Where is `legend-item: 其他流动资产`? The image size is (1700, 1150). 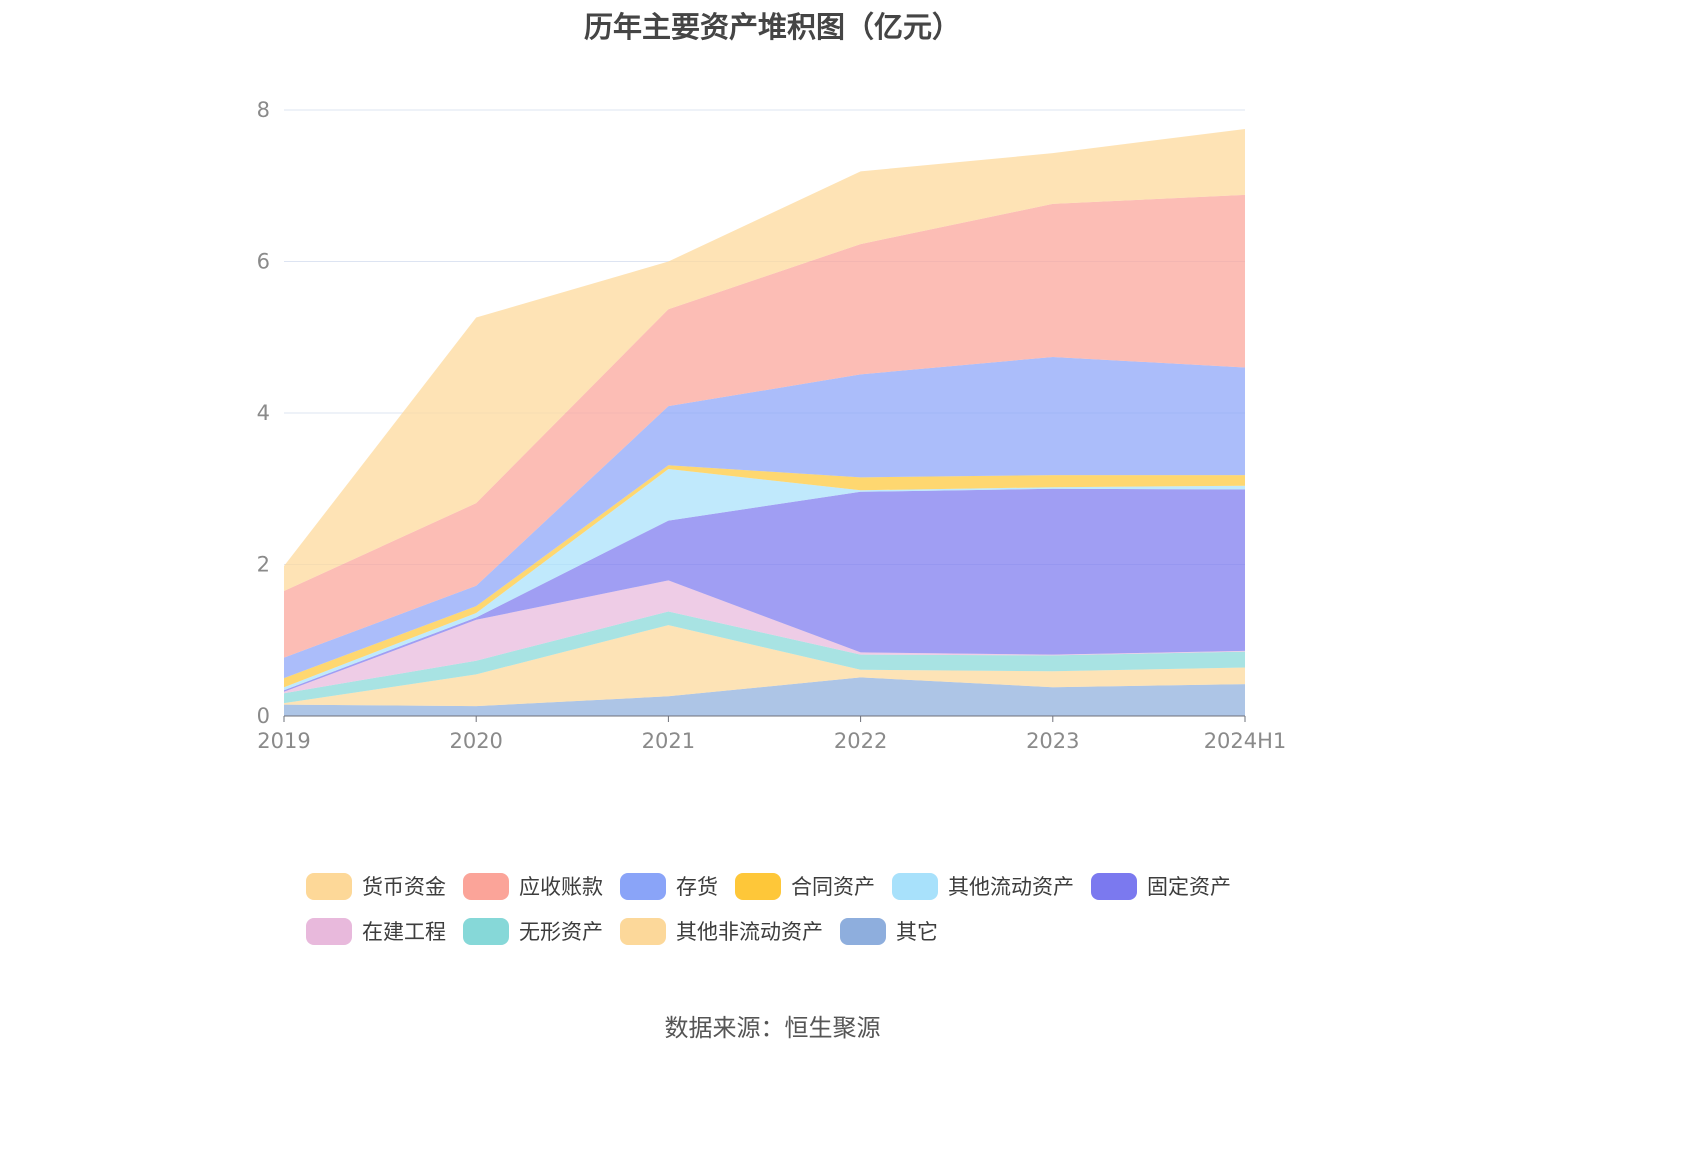
legend-item: 其他流动资产 is located at coordinates (983, 886).